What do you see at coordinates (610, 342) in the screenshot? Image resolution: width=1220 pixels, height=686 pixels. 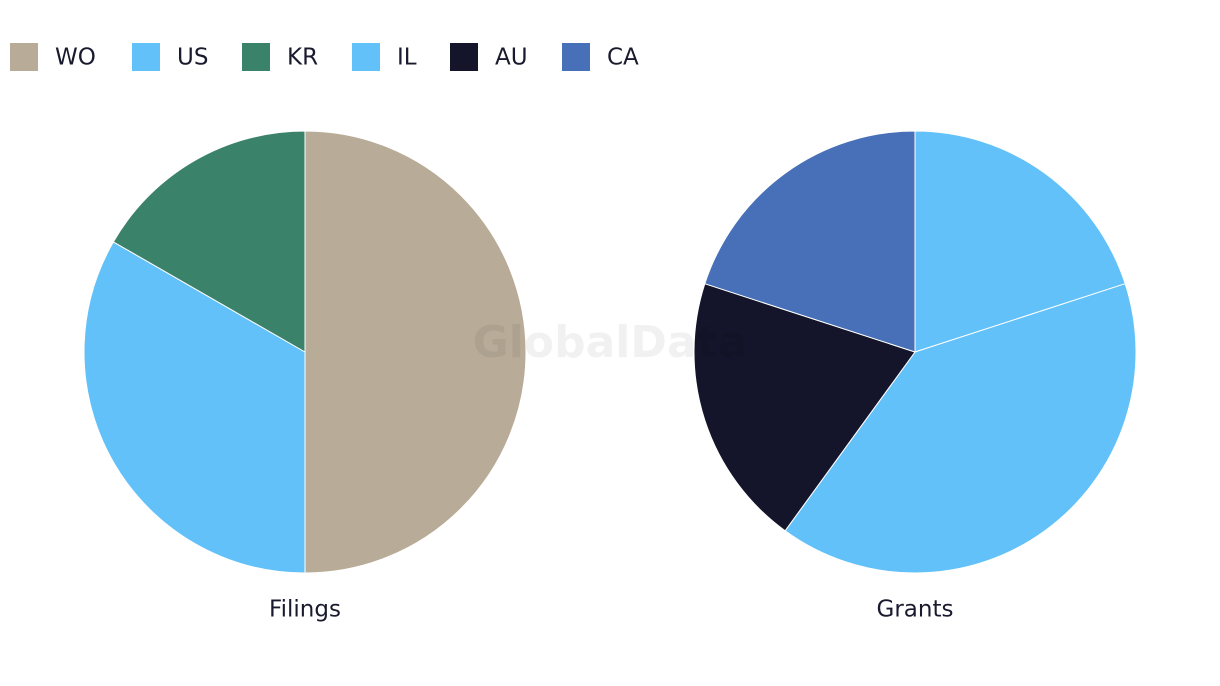 I see `watermark: GlobalData` at bounding box center [610, 342].